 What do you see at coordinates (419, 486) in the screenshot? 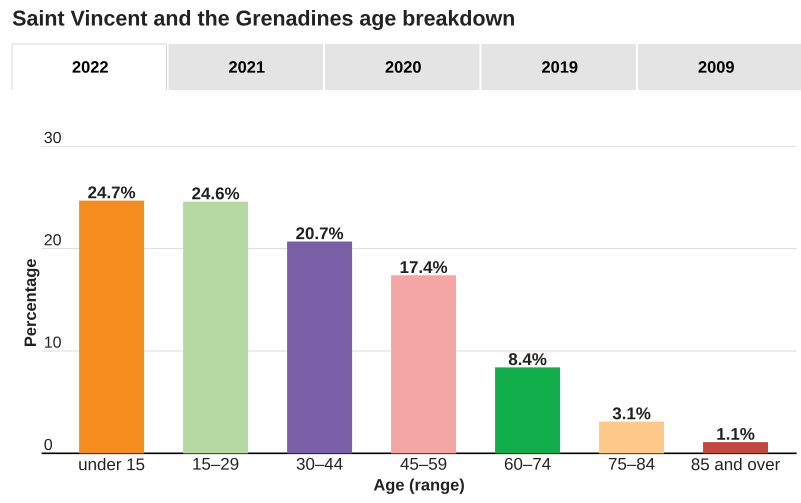
I see `x-axis-title: Age (range)` at bounding box center [419, 486].